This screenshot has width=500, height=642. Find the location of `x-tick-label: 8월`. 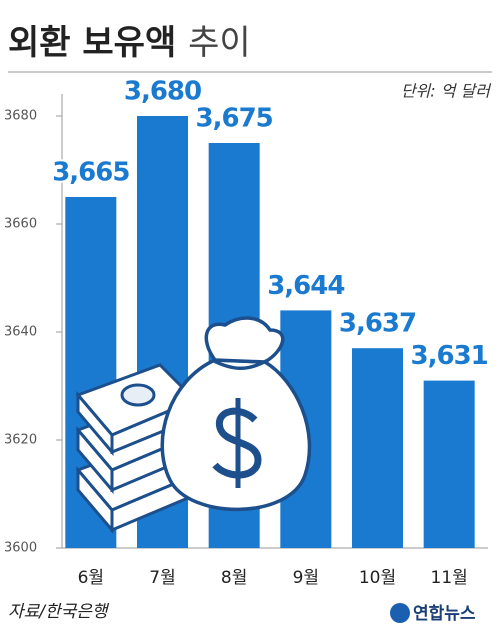

x-tick-label: 8월 is located at coordinates (234, 578).